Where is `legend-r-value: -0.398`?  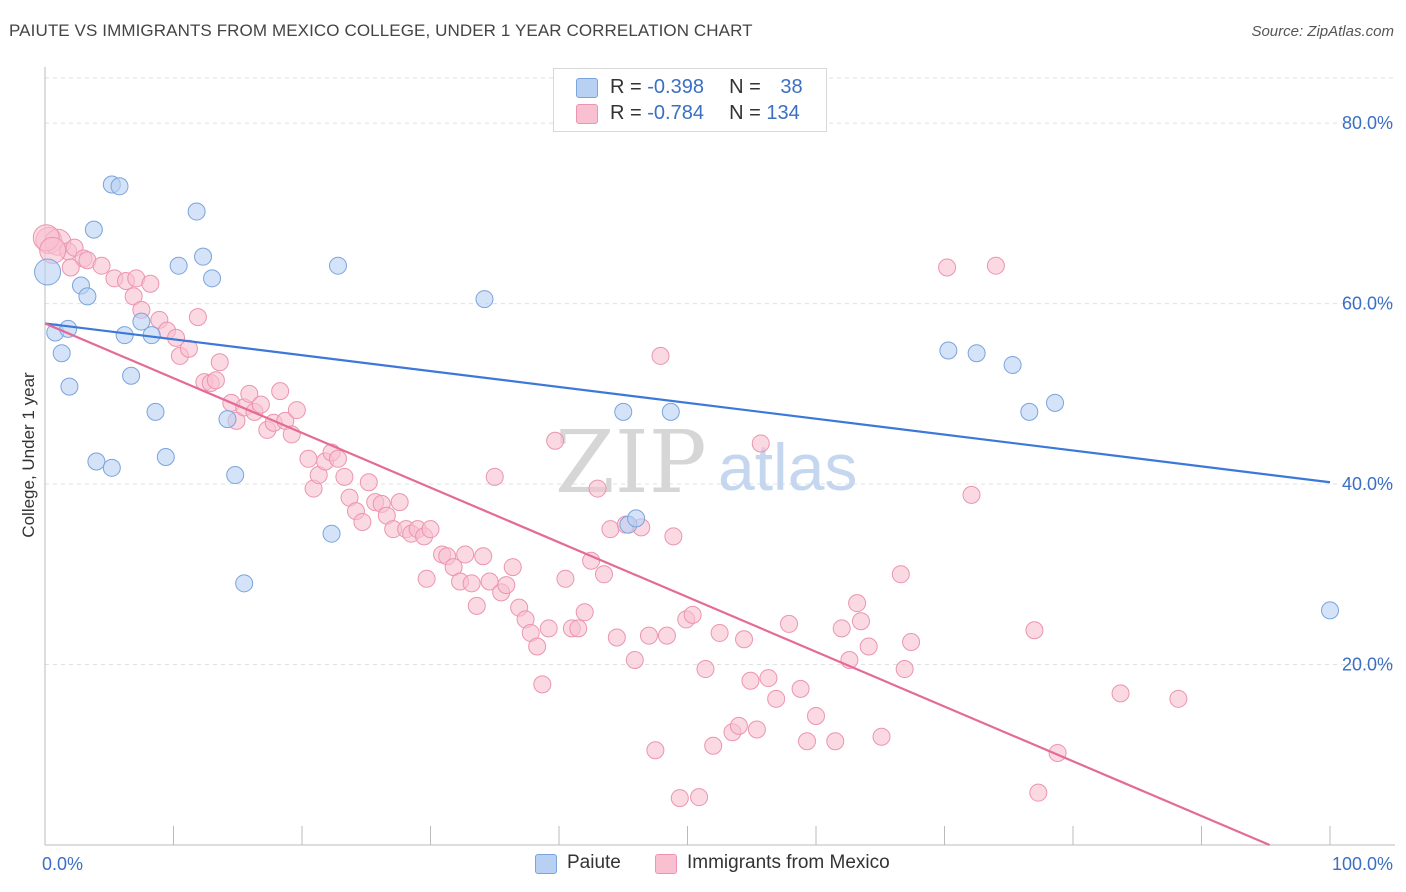
legend-r-value: -0.398 is located at coordinates (675, 87).